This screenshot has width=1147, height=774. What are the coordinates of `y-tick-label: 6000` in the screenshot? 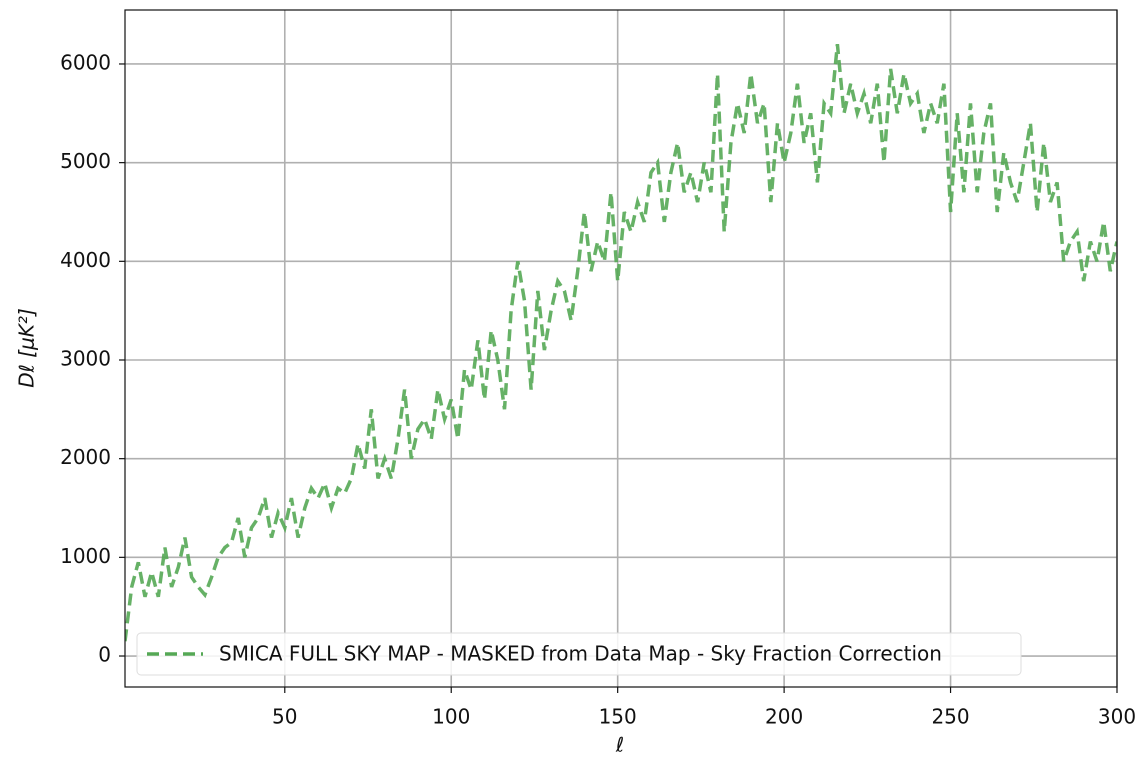 It's located at (85, 62).